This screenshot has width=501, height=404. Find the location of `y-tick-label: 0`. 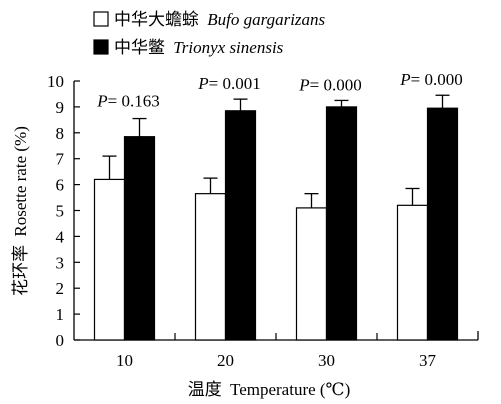

y-tick-label: 0 is located at coordinates (60, 340).